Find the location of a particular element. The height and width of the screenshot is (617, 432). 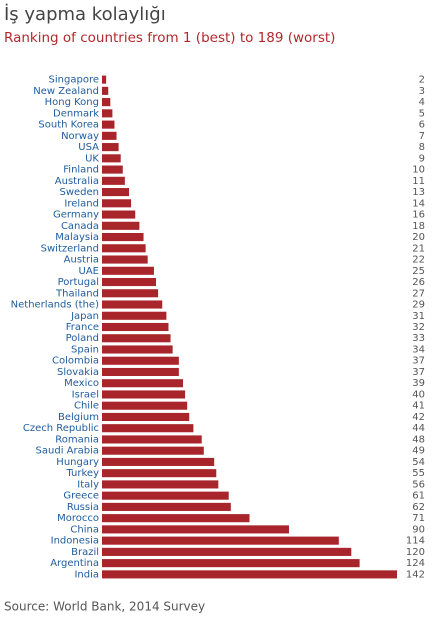

y-tick-label: Mexico is located at coordinates (81, 383).